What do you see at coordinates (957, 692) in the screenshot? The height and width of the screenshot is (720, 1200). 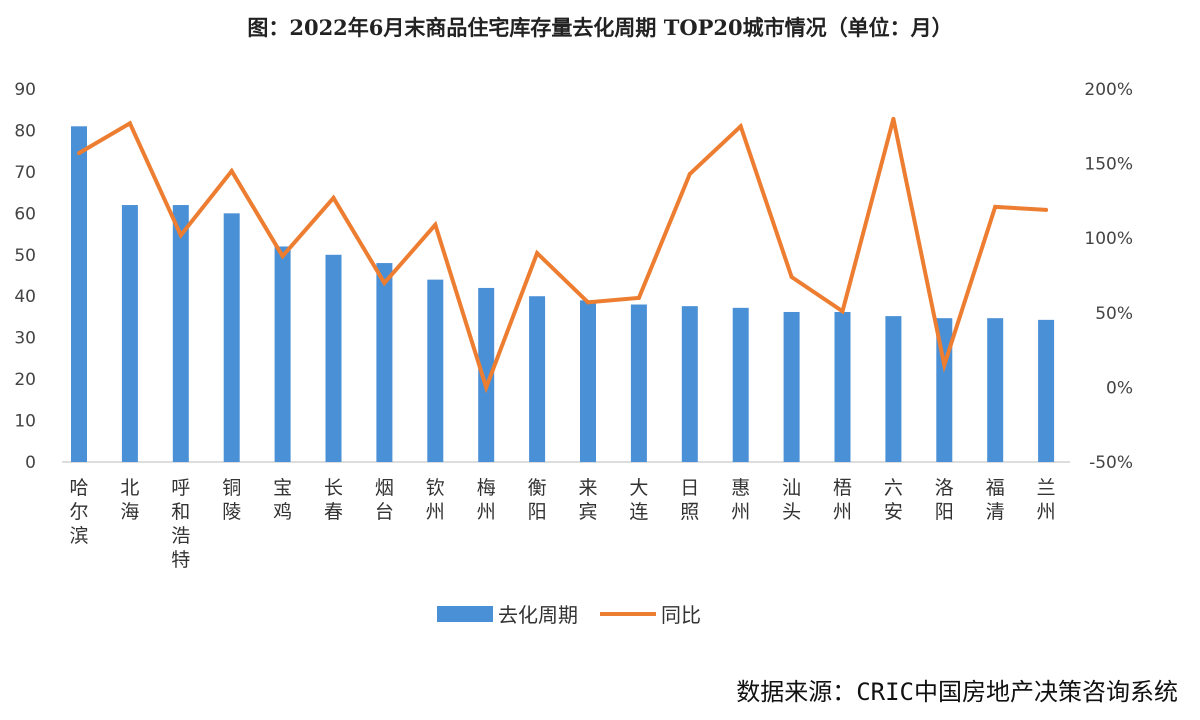 I see `source-note: 数据来源：CRIC中国房地产决策咨询系统` at bounding box center [957, 692].